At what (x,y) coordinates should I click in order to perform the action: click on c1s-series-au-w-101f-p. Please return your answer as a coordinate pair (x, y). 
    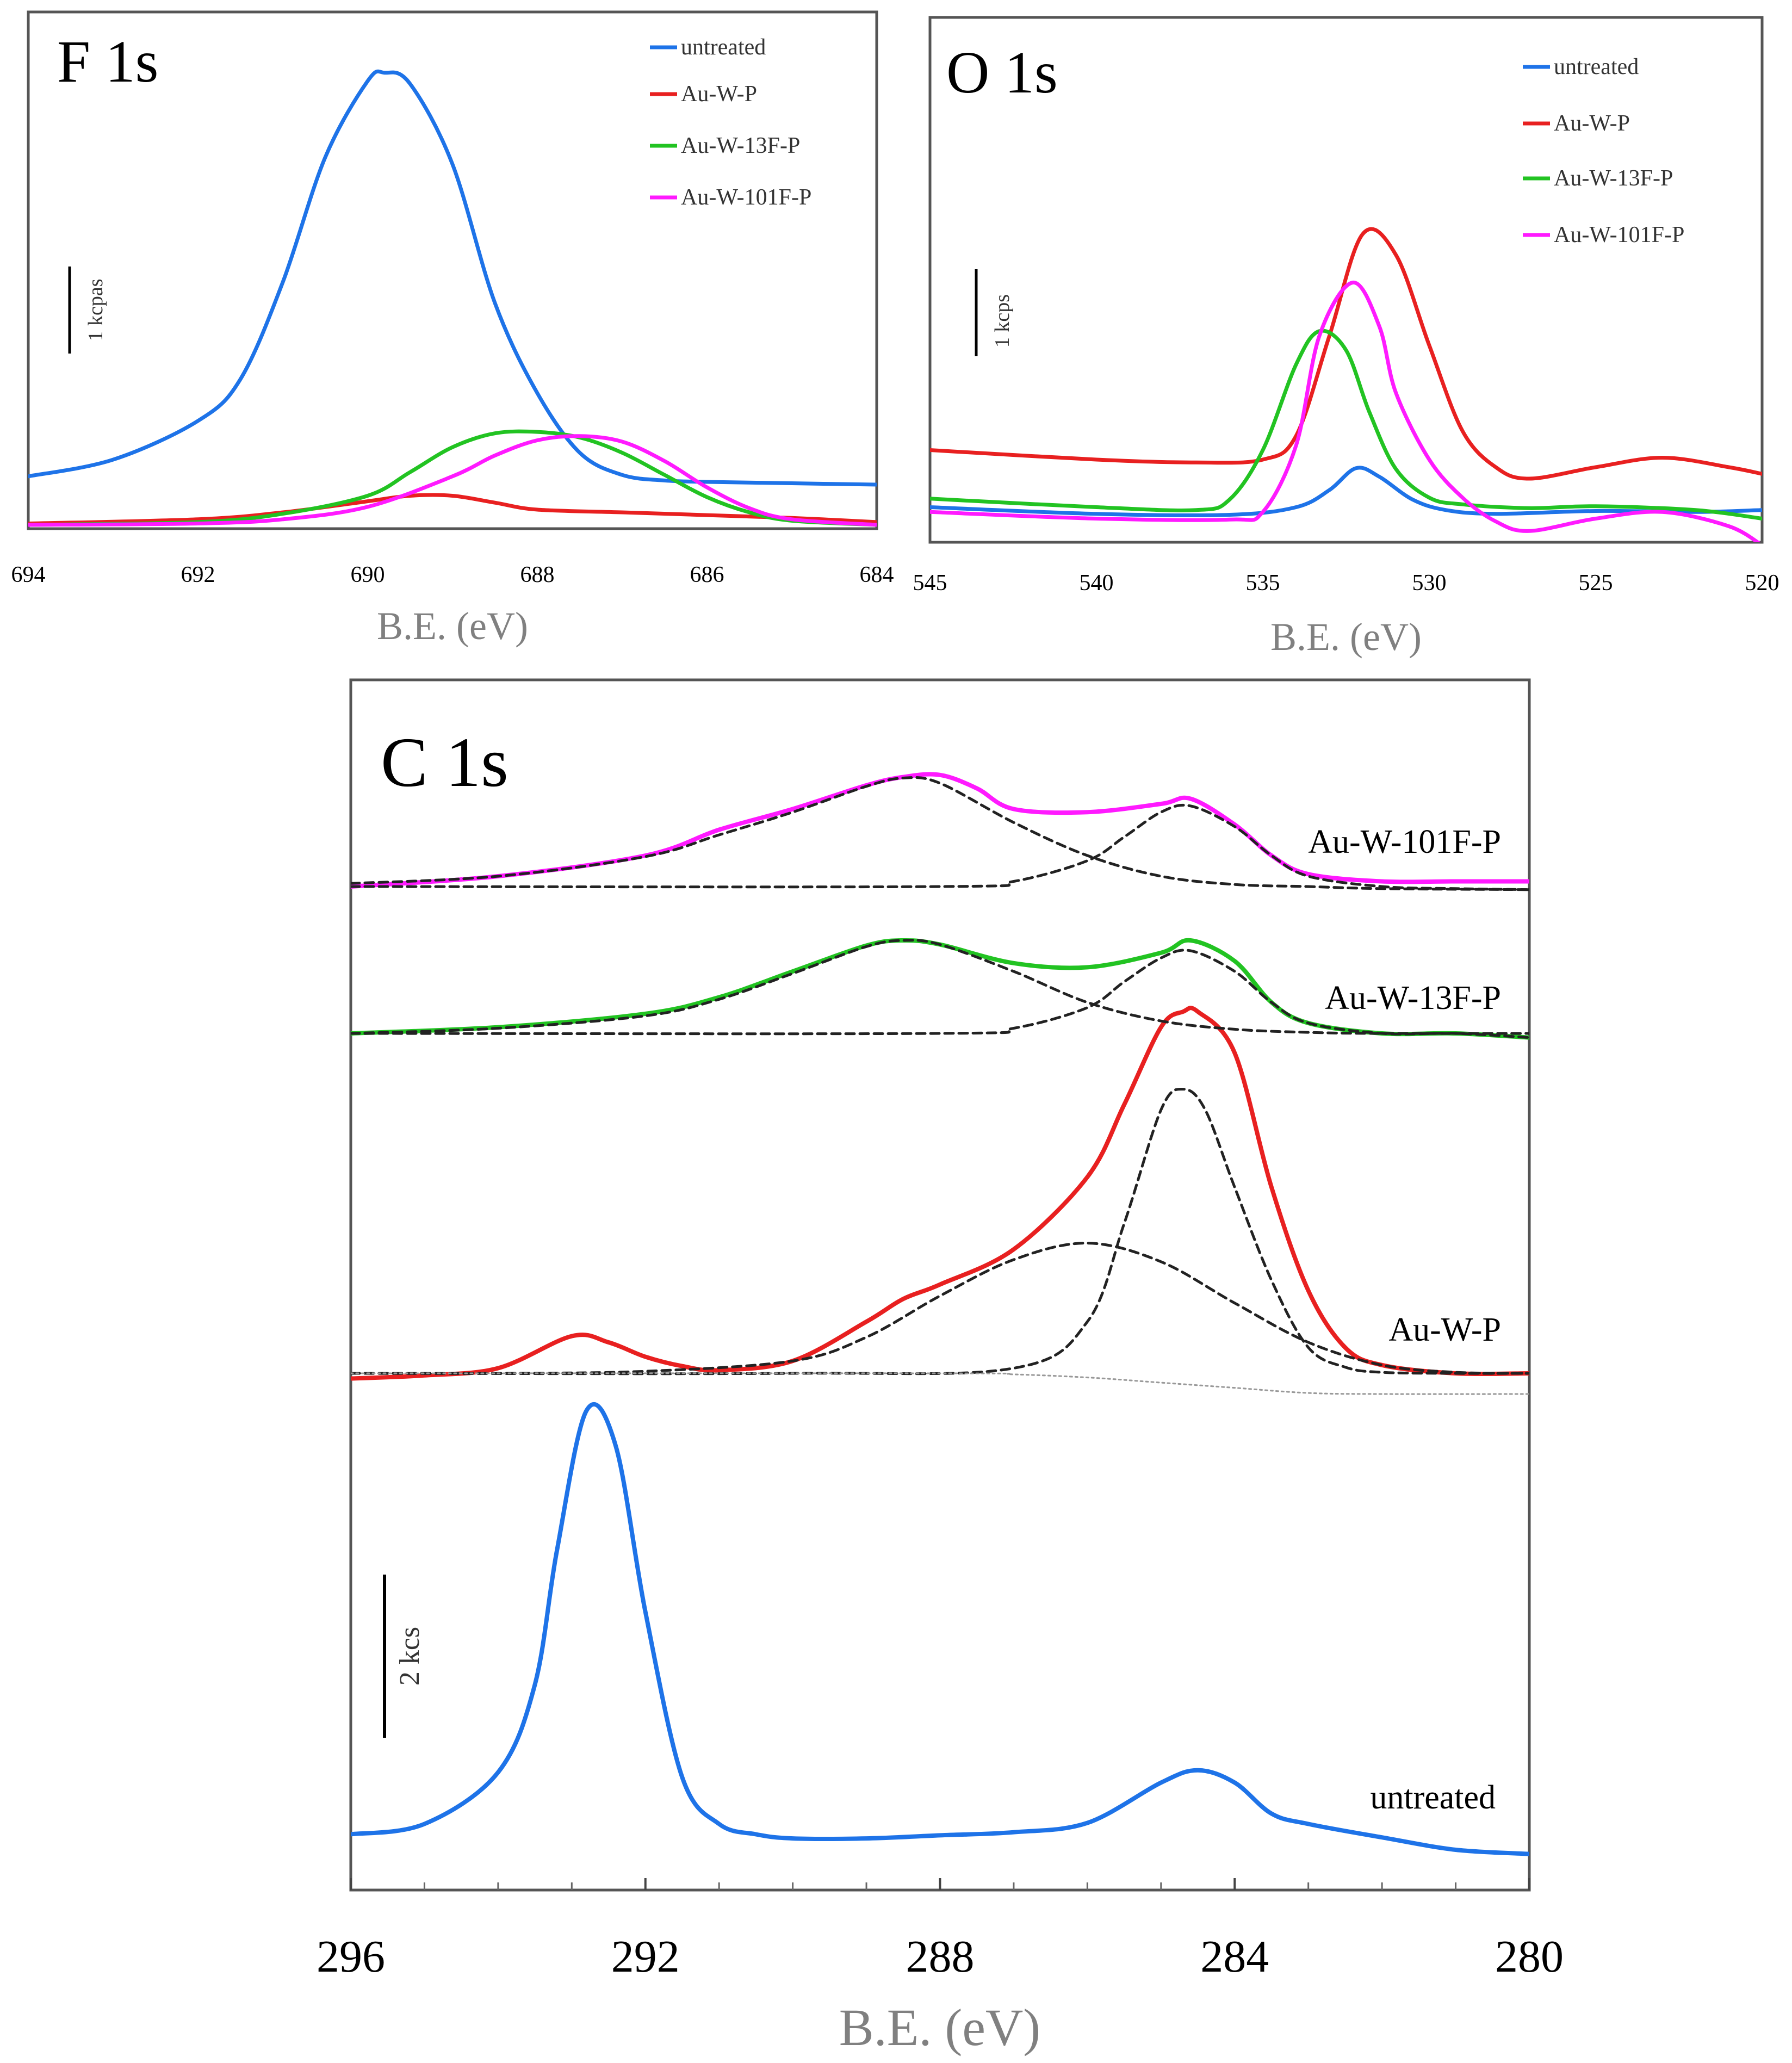
    Looking at the image, I should click on (940, 830).